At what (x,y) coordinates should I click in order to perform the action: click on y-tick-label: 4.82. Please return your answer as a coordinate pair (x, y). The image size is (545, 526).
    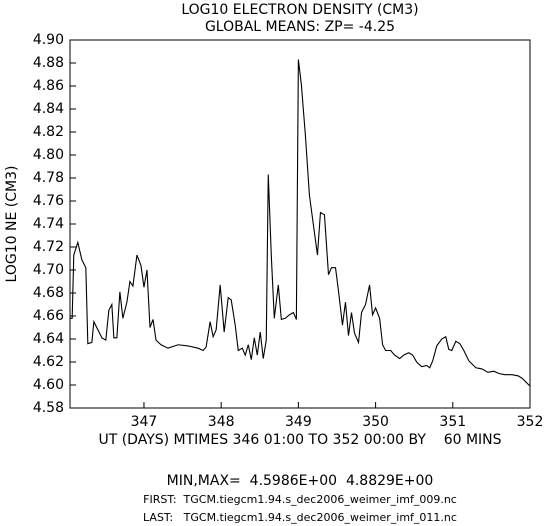
    Looking at the image, I should click on (48, 132).